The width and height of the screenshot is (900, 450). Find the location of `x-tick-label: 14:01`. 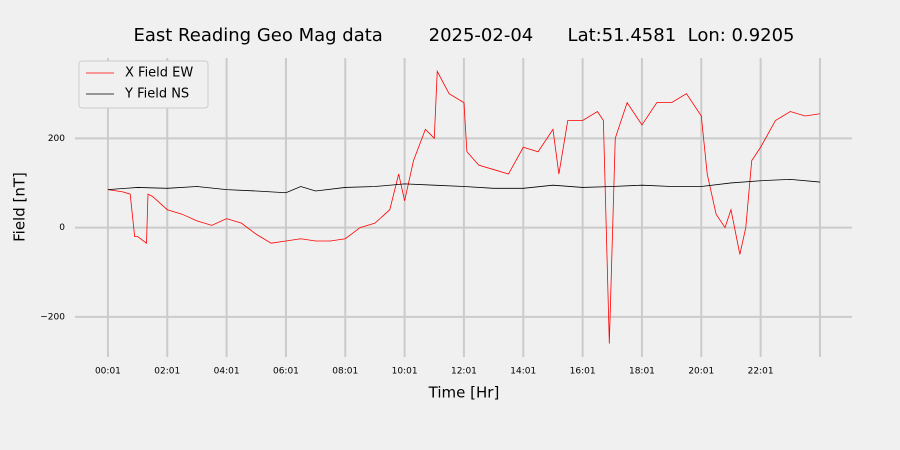

x-tick-label: 14:01 is located at coordinates (523, 372).